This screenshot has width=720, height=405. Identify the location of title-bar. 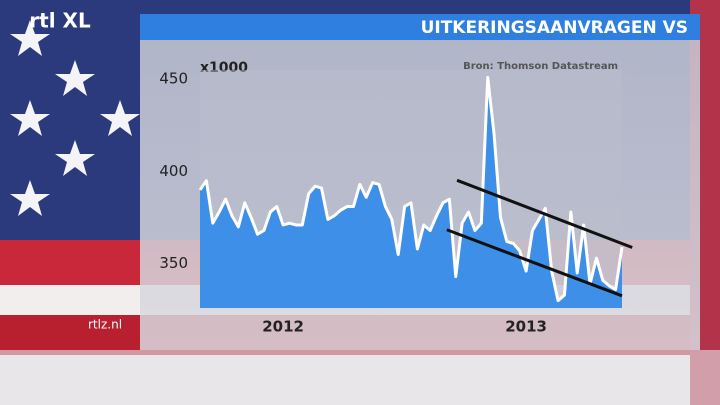
(420, 27).